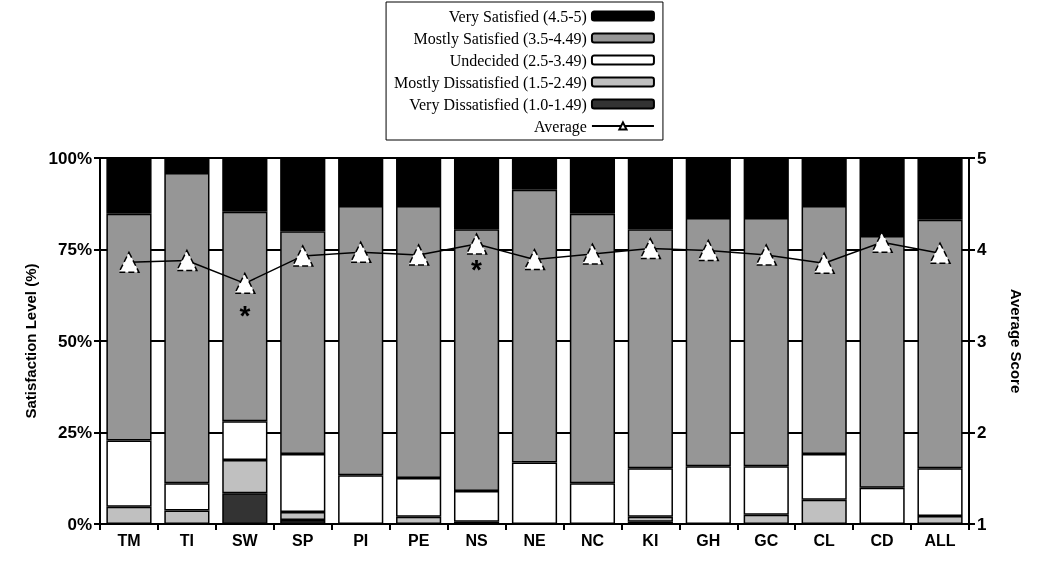  What do you see at coordinates (418, 540) in the screenshot?
I see `x-tick-label: PE` at bounding box center [418, 540].